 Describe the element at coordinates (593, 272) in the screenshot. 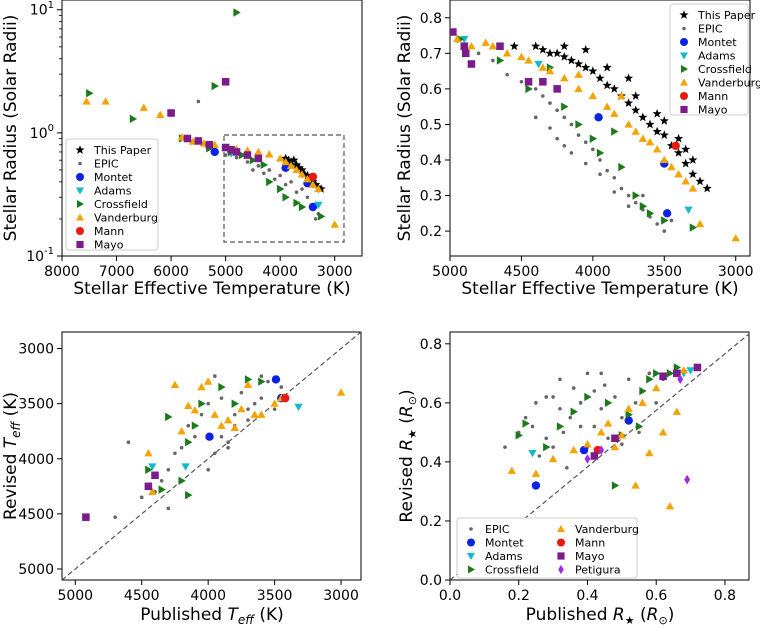

I see `x-tick-label: 4000` at that location.